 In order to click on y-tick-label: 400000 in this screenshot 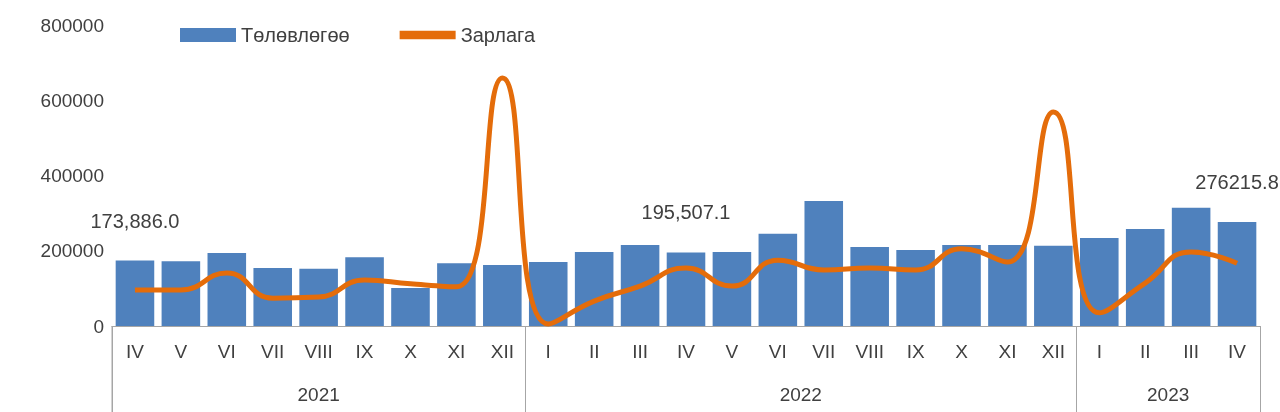, I will do `click(72, 175)`.